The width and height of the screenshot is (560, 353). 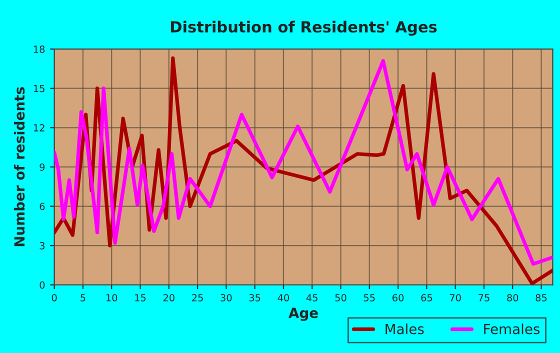 What do you see at coordinates (284, 298) in the screenshot?
I see `x-tick-label: 40` at bounding box center [284, 298].